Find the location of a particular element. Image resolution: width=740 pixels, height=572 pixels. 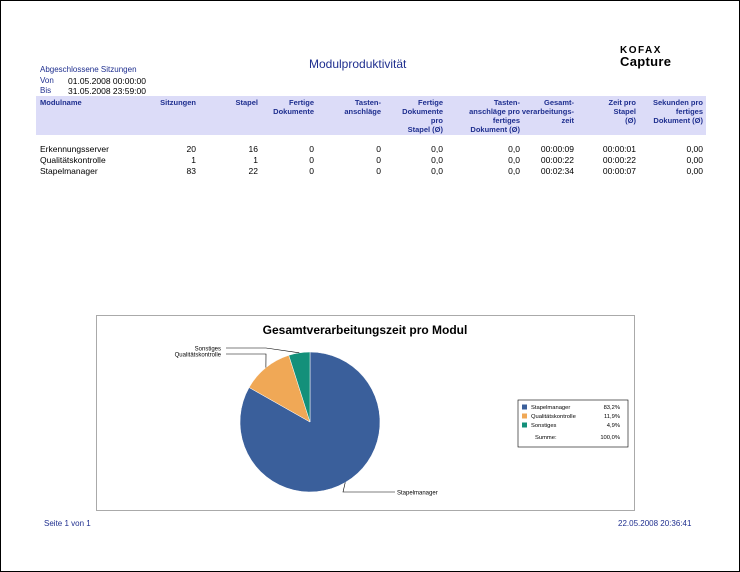

column-header: Fertige Dokumente is located at coordinates (293, 107).